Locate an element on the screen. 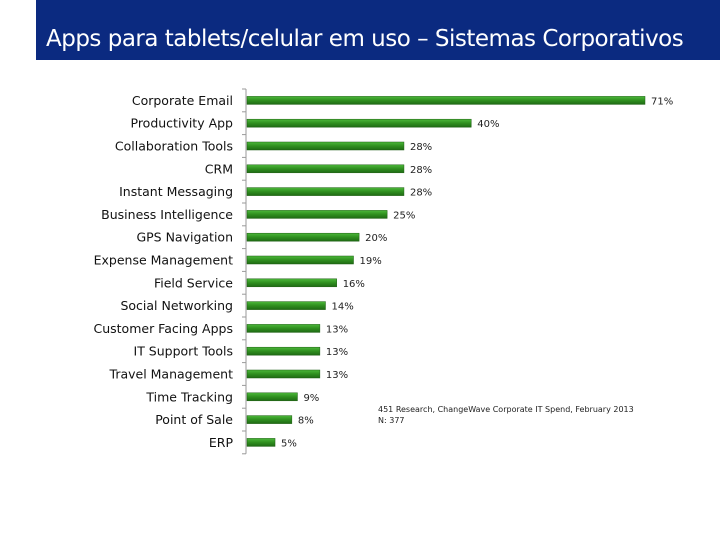  value-label: 25% is located at coordinates (404, 215).